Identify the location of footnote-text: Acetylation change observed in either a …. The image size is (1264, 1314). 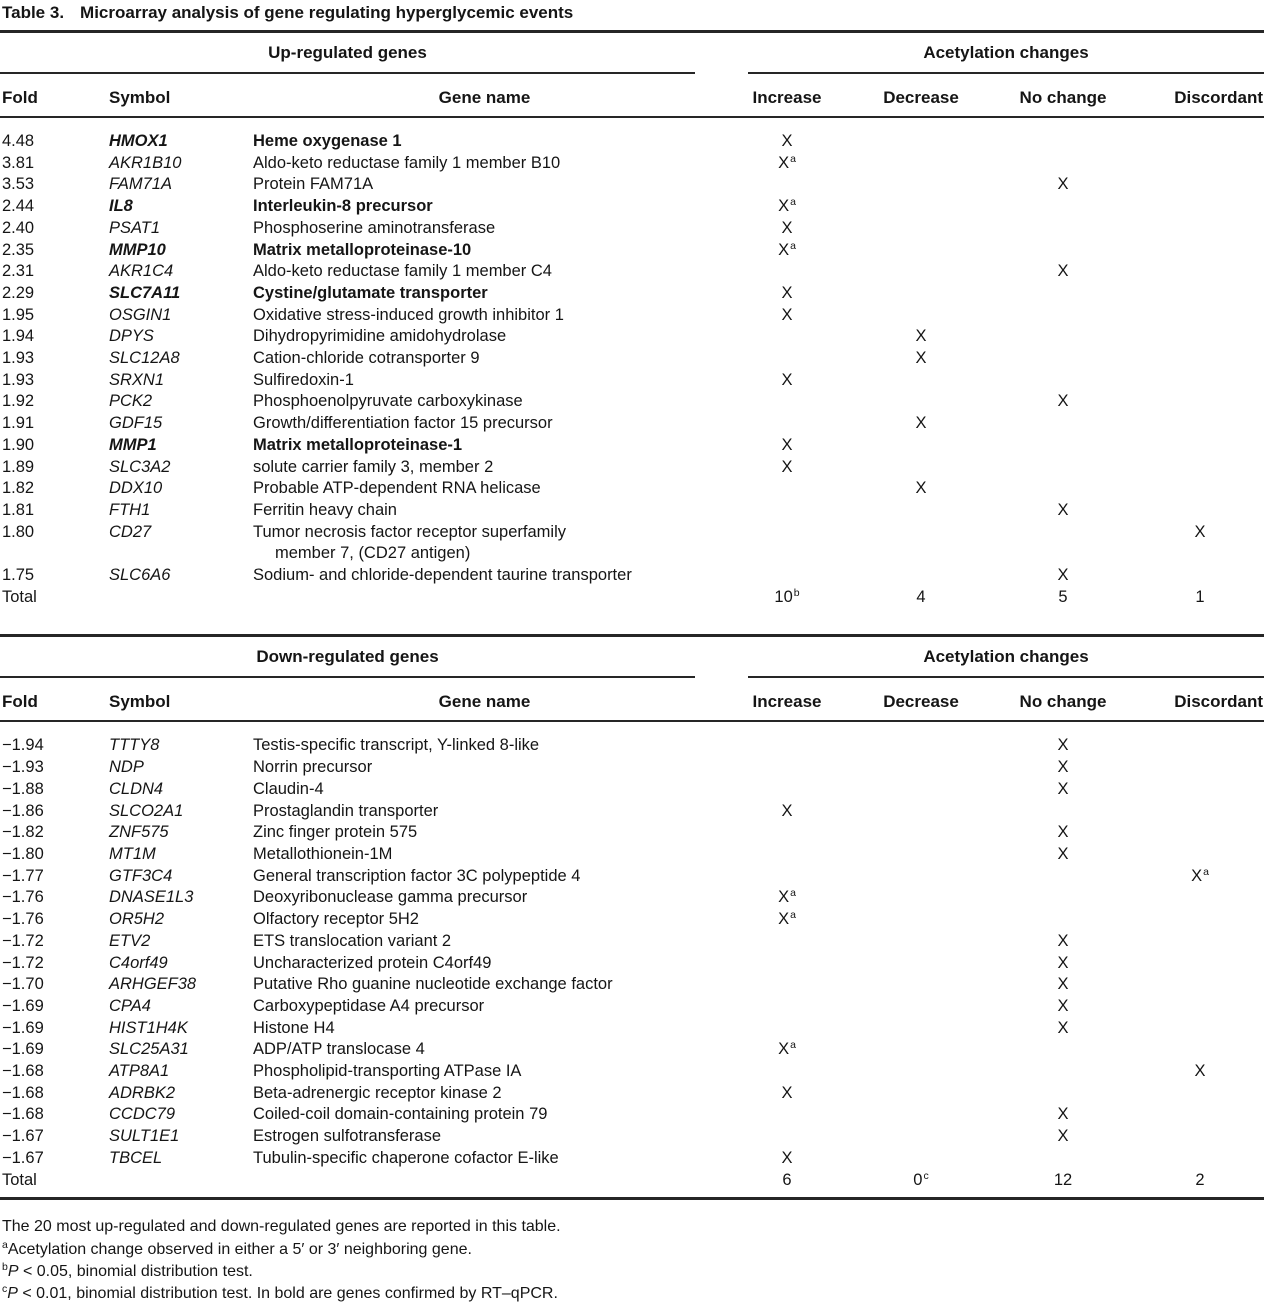
(239, 1249).